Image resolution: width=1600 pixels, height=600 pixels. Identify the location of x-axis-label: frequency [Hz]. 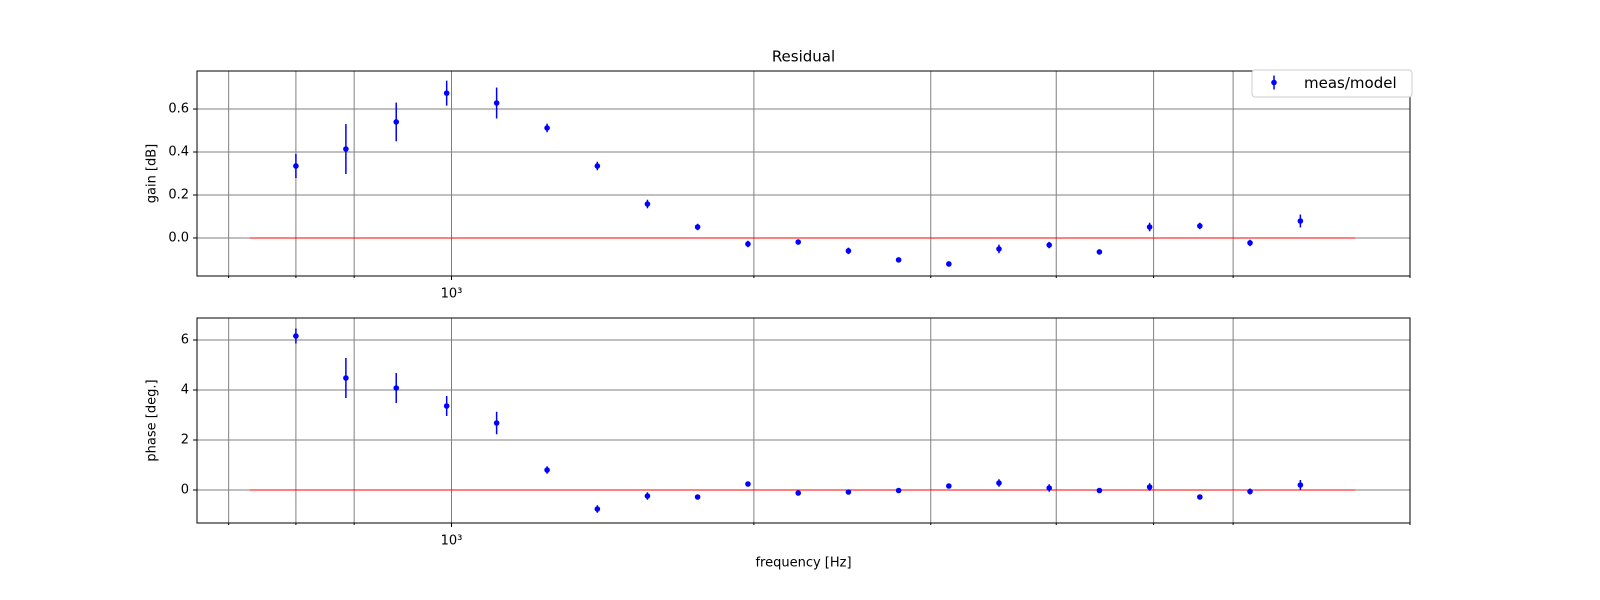
(803, 563).